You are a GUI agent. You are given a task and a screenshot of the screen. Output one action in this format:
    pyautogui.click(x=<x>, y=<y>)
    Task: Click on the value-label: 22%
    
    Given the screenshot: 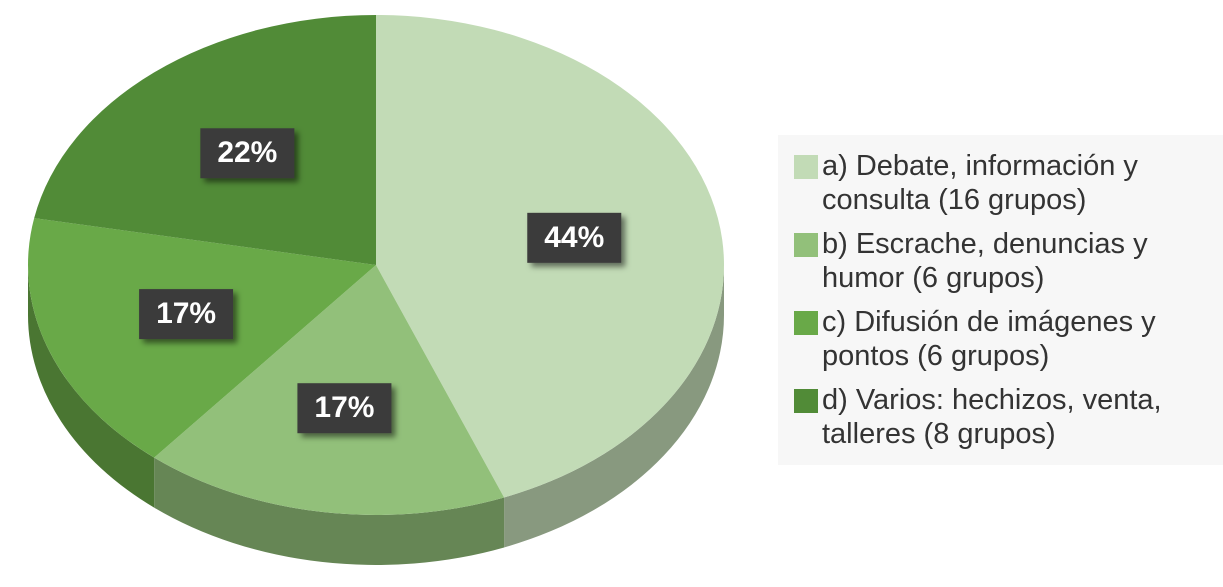 What is the action you would take?
    pyautogui.click(x=247, y=152)
    